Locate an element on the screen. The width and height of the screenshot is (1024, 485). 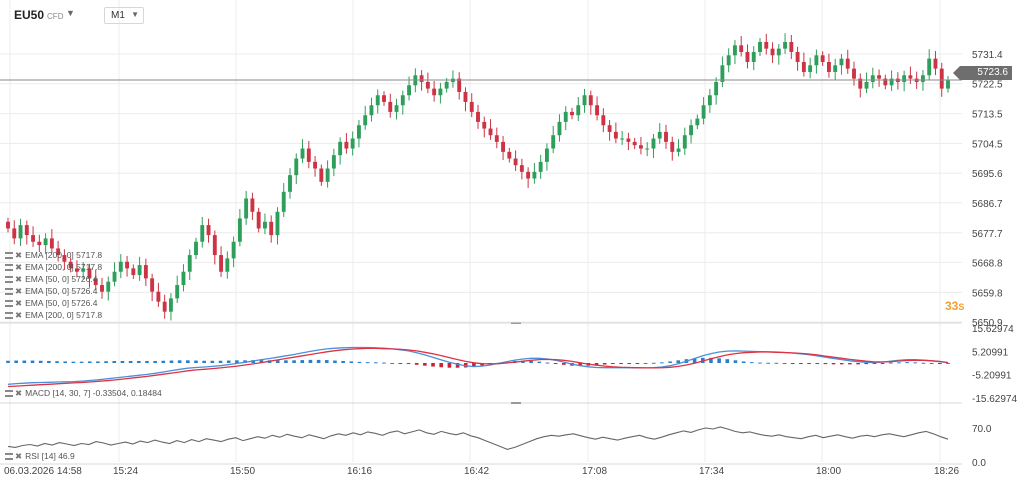
indicator-label: EMA [50, 0] 5726.4 is located at coordinates (61, 291).